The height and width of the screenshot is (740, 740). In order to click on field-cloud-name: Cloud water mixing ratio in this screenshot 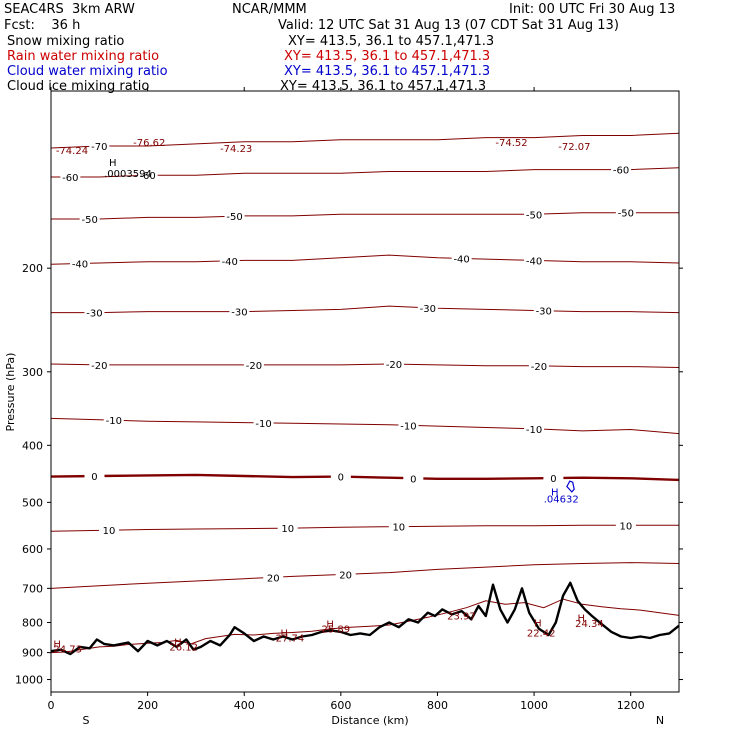, I will do `click(87, 71)`.